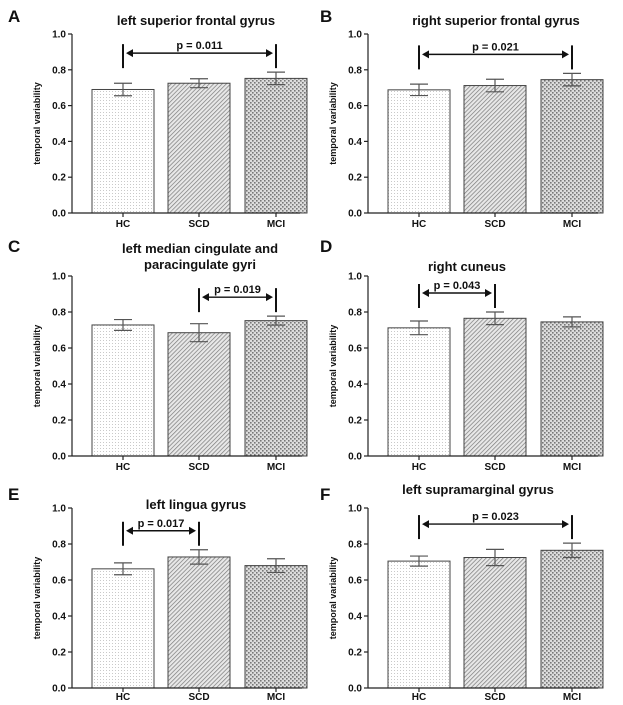  Describe the element at coordinates (200, 264) in the screenshot. I see `chart-title: paracingulate gyri` at that location.